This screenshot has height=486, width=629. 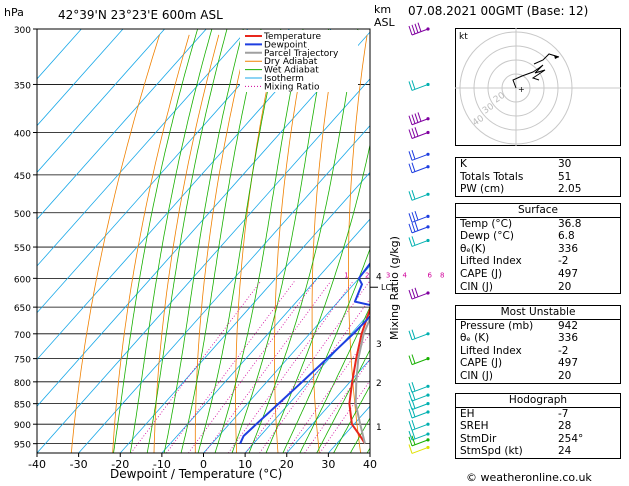 I want to click on pressure-tick-label: 750, so click(x=22, y=361).